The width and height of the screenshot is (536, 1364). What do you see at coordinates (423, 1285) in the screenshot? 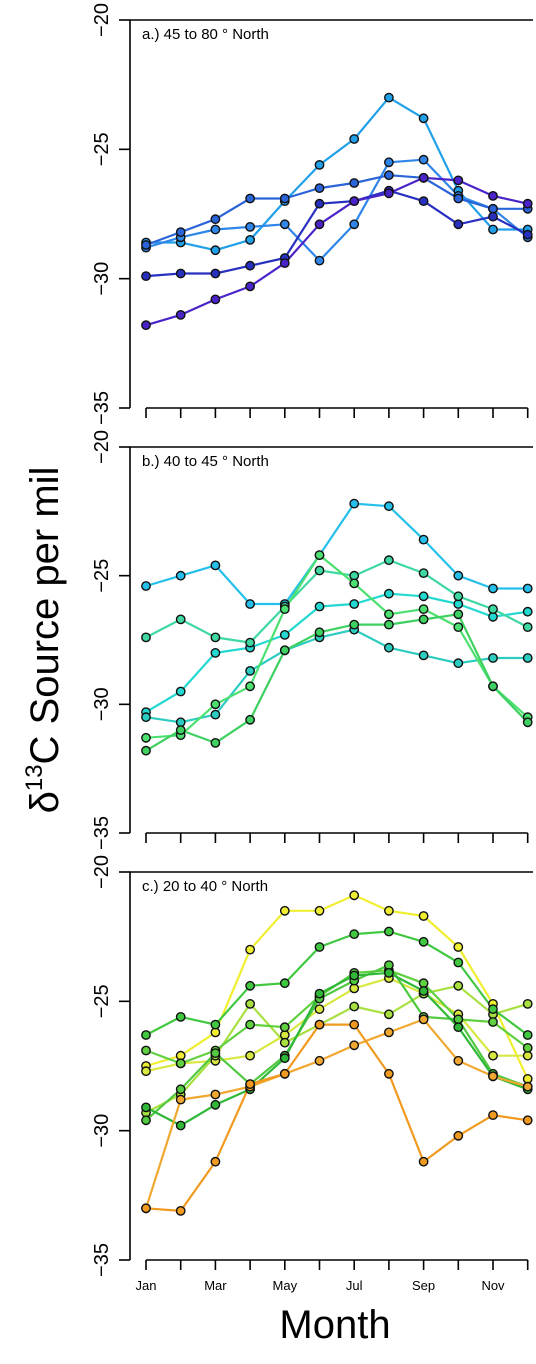
I see `x-tick-label: Sep` at bounding box center [423, 1285].